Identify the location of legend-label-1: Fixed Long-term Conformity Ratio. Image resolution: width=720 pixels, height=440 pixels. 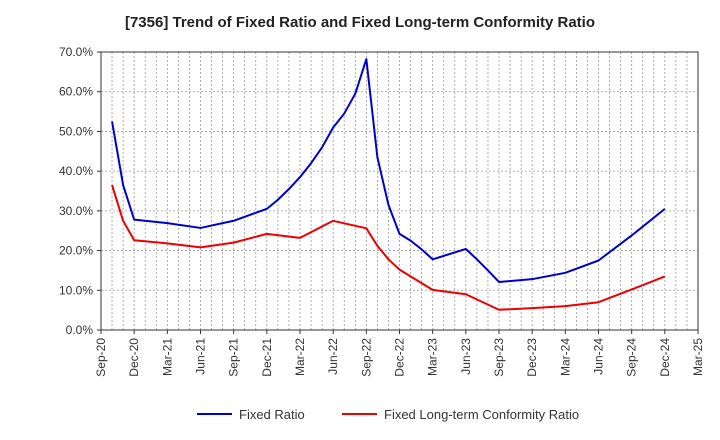
(481, 414).